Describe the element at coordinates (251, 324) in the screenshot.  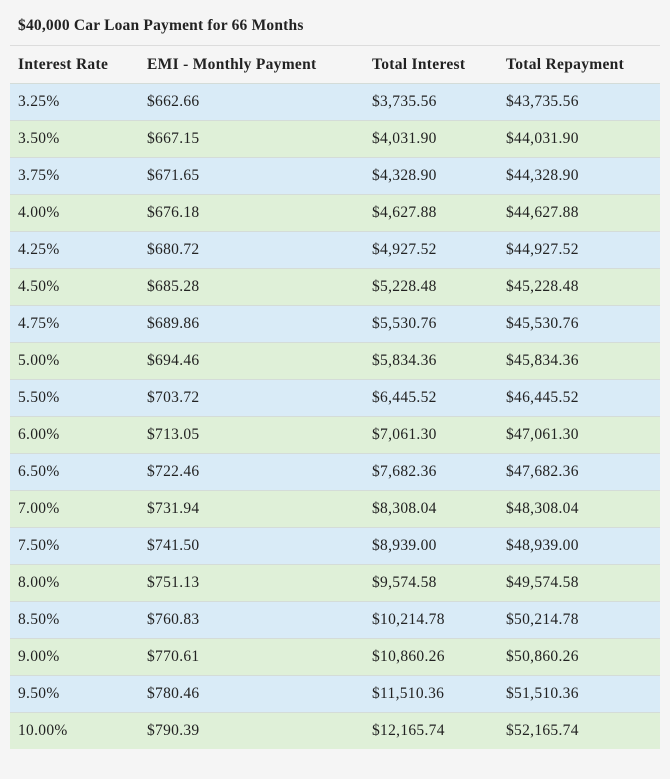
I see `cell-emi: $689.86` at that location.